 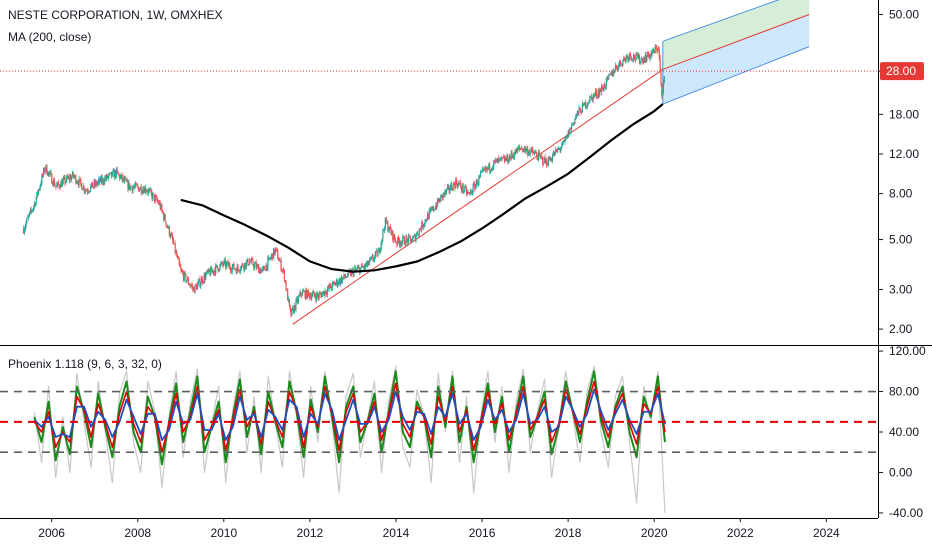 What do you see at coordinates (902, 71) in the screenshot?
I see `last-price-badge` at bounding box center [902, 71].